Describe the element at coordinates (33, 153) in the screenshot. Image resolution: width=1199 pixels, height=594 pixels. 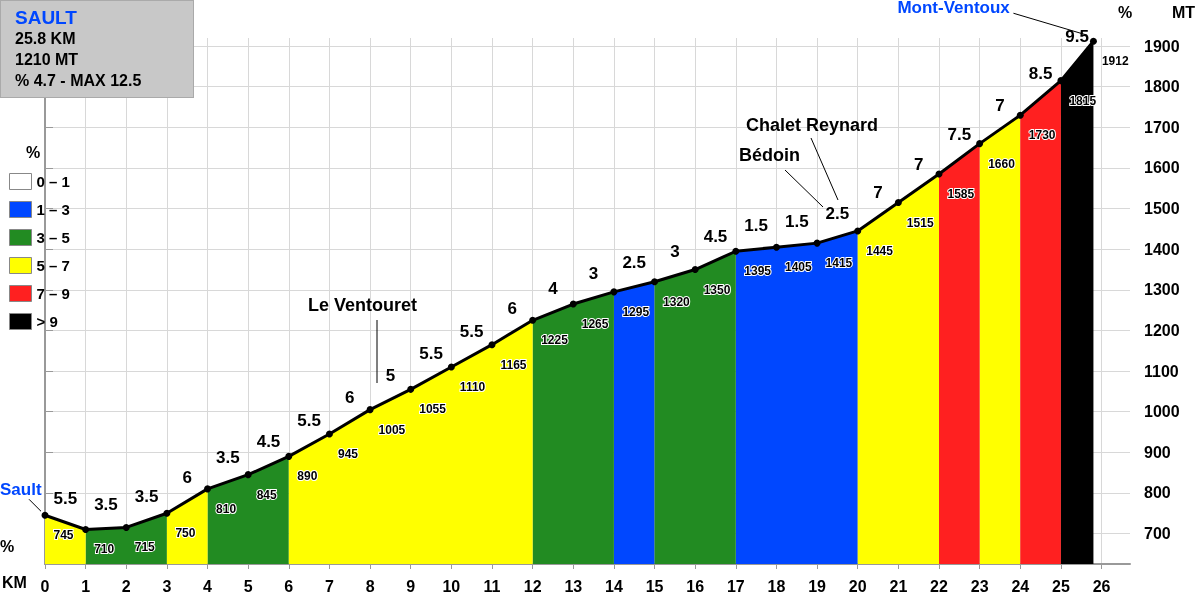
I see `legend-title: %` at that location.